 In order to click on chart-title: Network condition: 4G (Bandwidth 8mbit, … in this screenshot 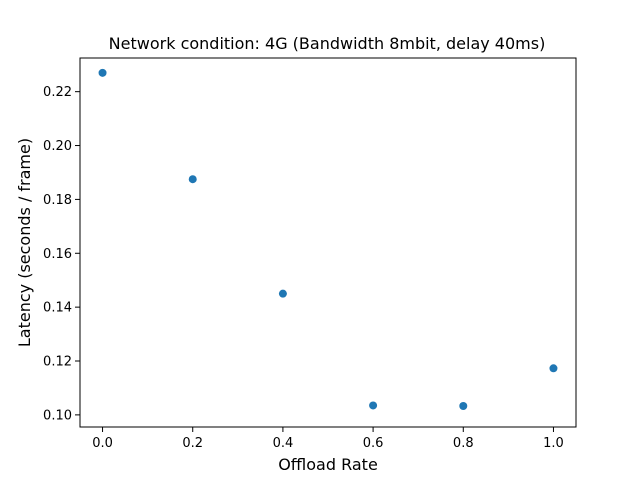, I will do `click(327, 43)`.